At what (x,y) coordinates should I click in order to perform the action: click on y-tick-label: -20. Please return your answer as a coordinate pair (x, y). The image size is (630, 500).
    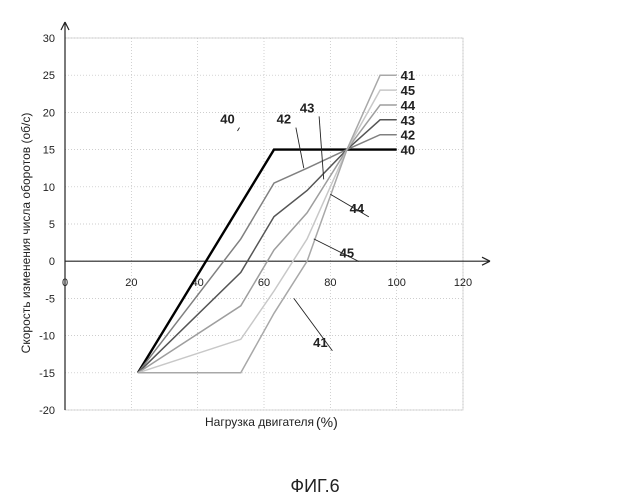
    Looking at the image, I should click on (47, 411).